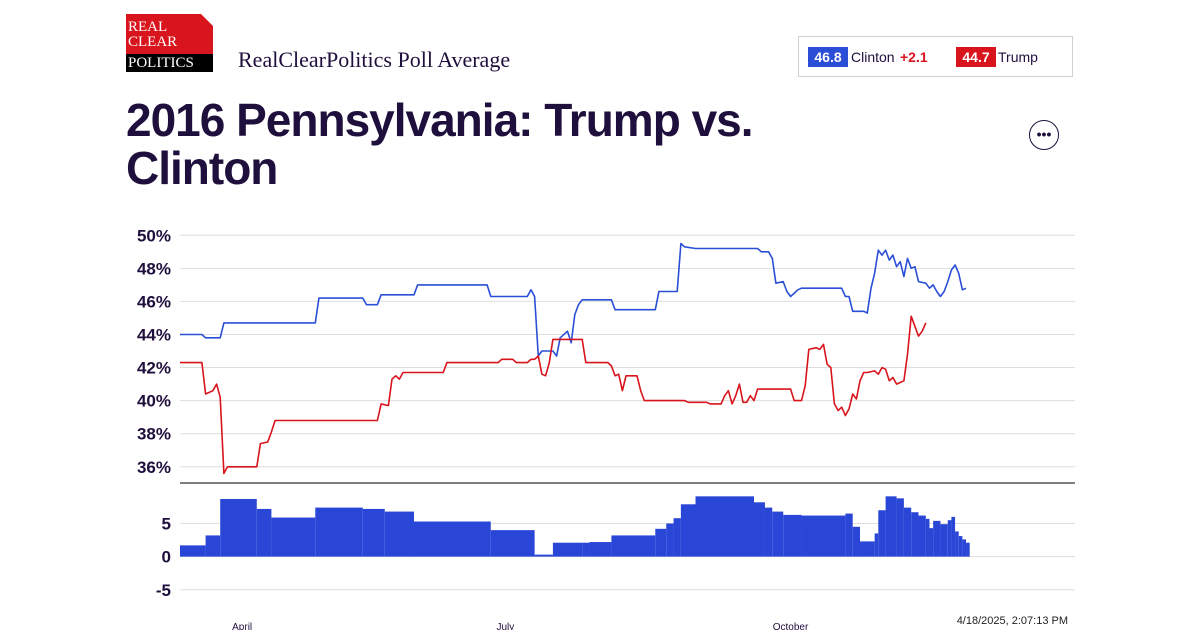 The height and width of the screenshot is (630, 1200). I want to click on top-y-tick-label: 44%, so click(154, 334).